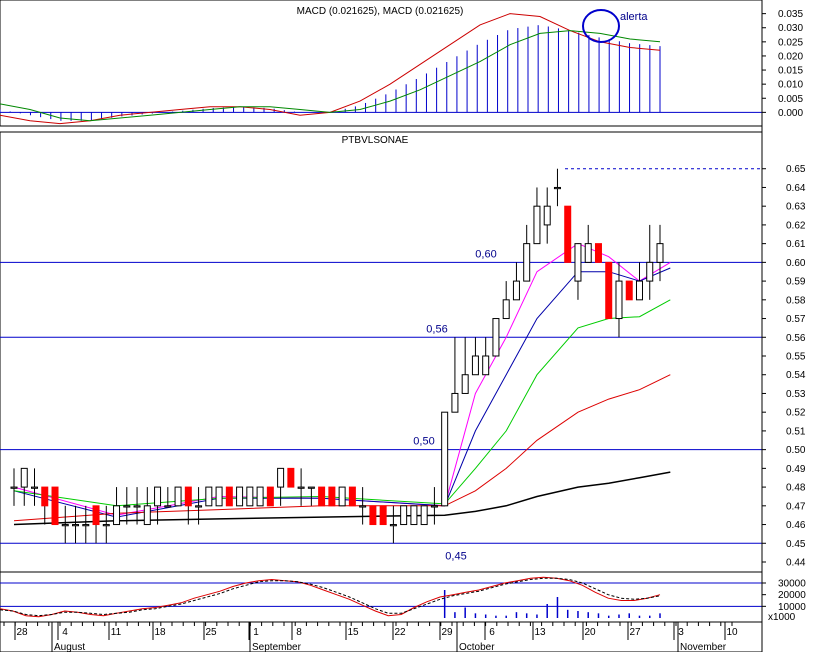 The height and width of the screenshot is (652, 814). I want to click on x-month-label: August, so click(69, 647).